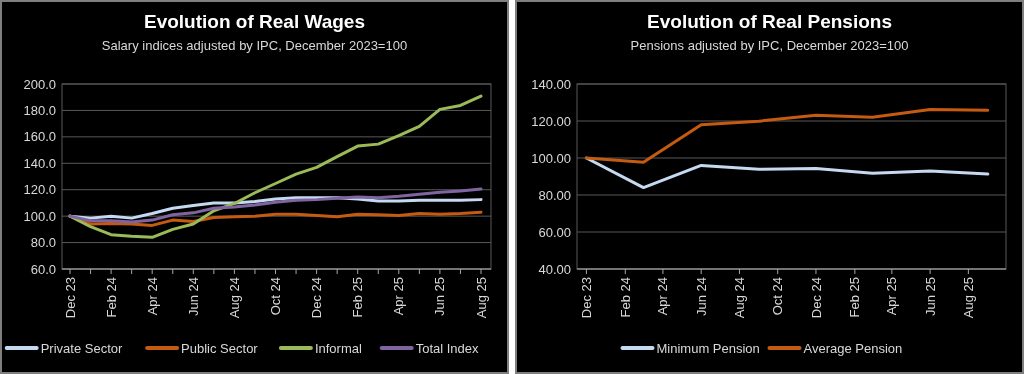 The image size is (1024, 374). What do you see at coordinates (853, 348) in the screenshot?
I see `legend-label: Average Pension` at bounding box center [853, 348].